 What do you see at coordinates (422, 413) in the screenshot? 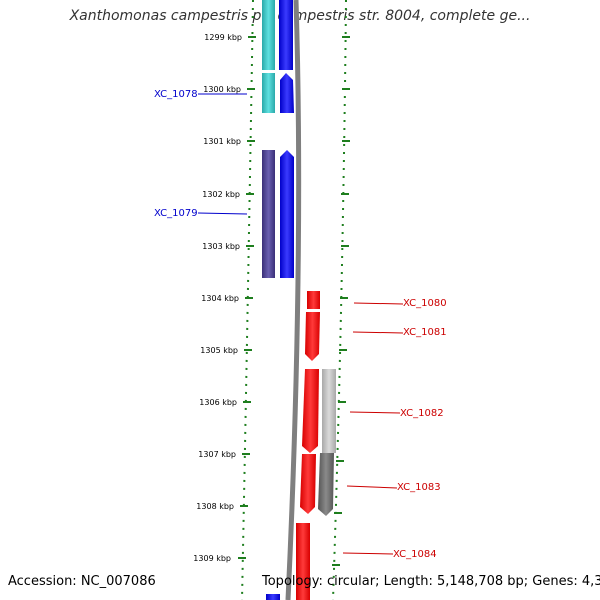
I see `gene-label-xc-1082: XC_1082` at bounding box center [422, 413].